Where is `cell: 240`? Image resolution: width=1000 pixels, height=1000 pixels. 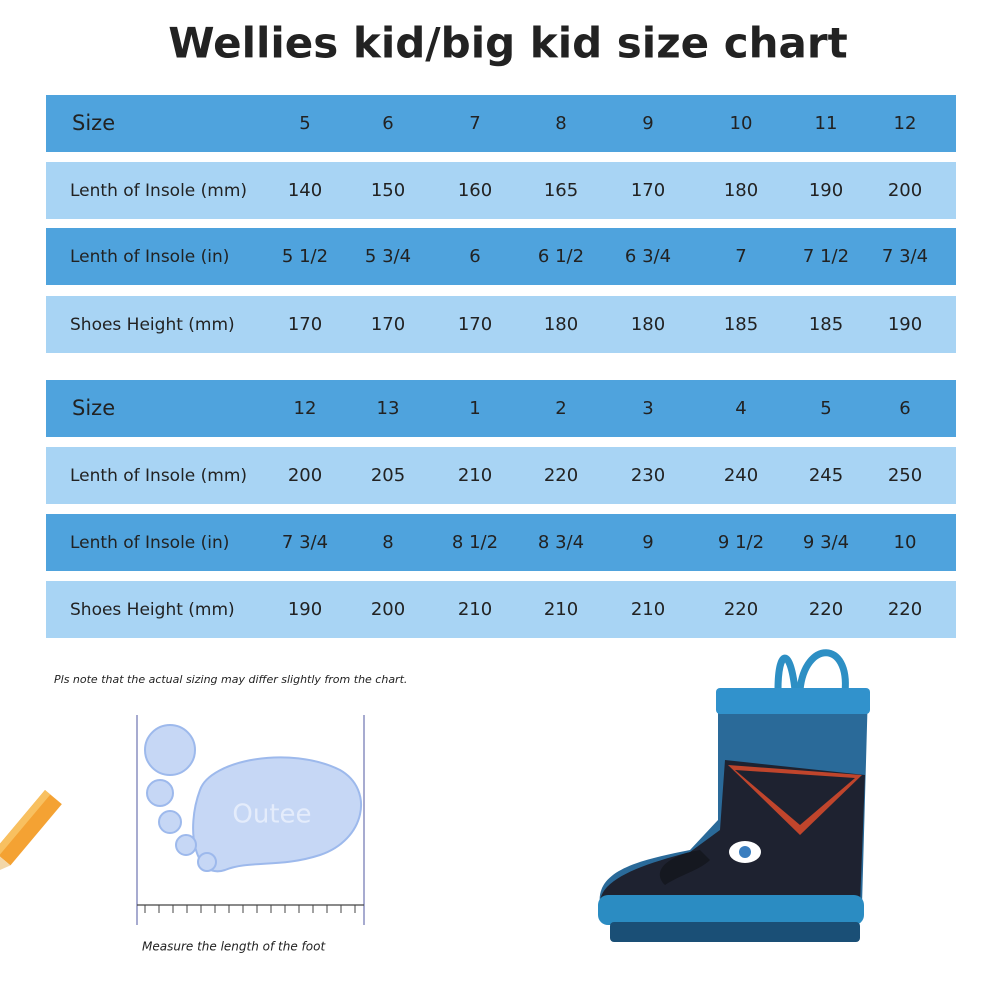 cell: 240 is located at coordinates (741, 475).